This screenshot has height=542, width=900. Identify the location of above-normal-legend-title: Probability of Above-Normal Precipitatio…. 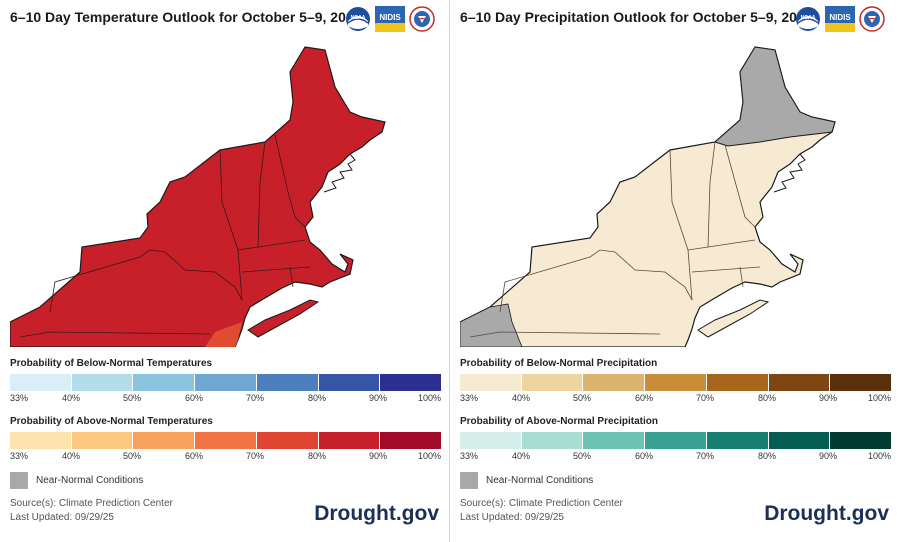
(559, 421).